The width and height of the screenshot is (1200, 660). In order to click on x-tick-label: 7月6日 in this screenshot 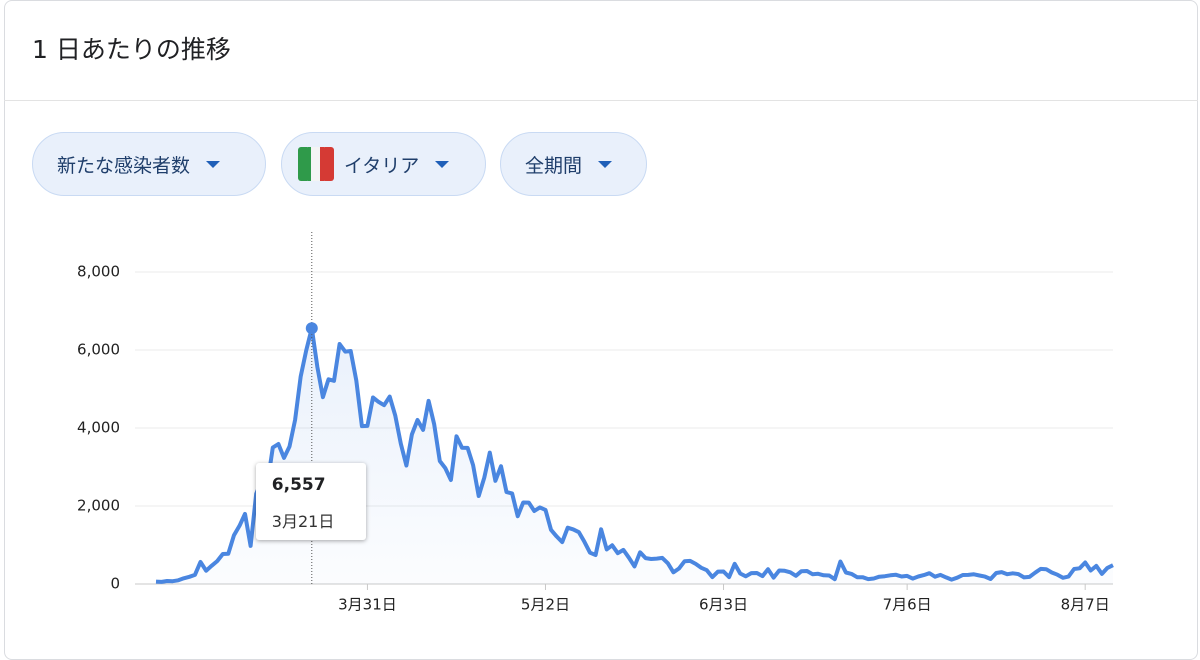, I will do `click(907, 605)`.